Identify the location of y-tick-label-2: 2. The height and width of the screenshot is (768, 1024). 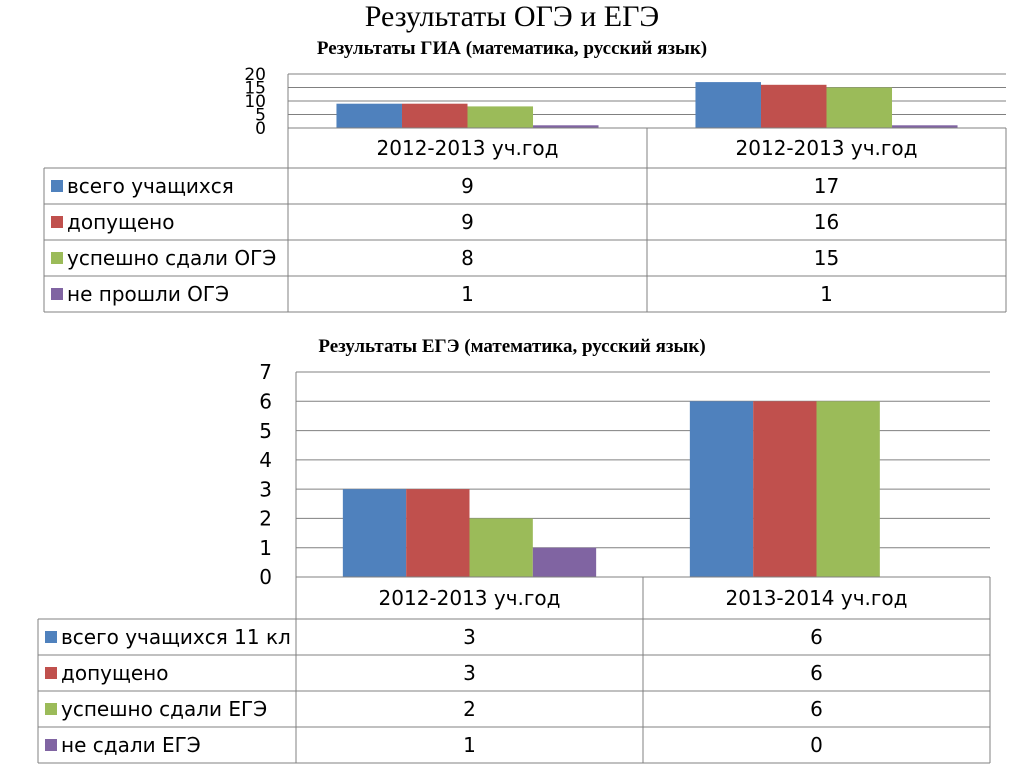
(265, 519).